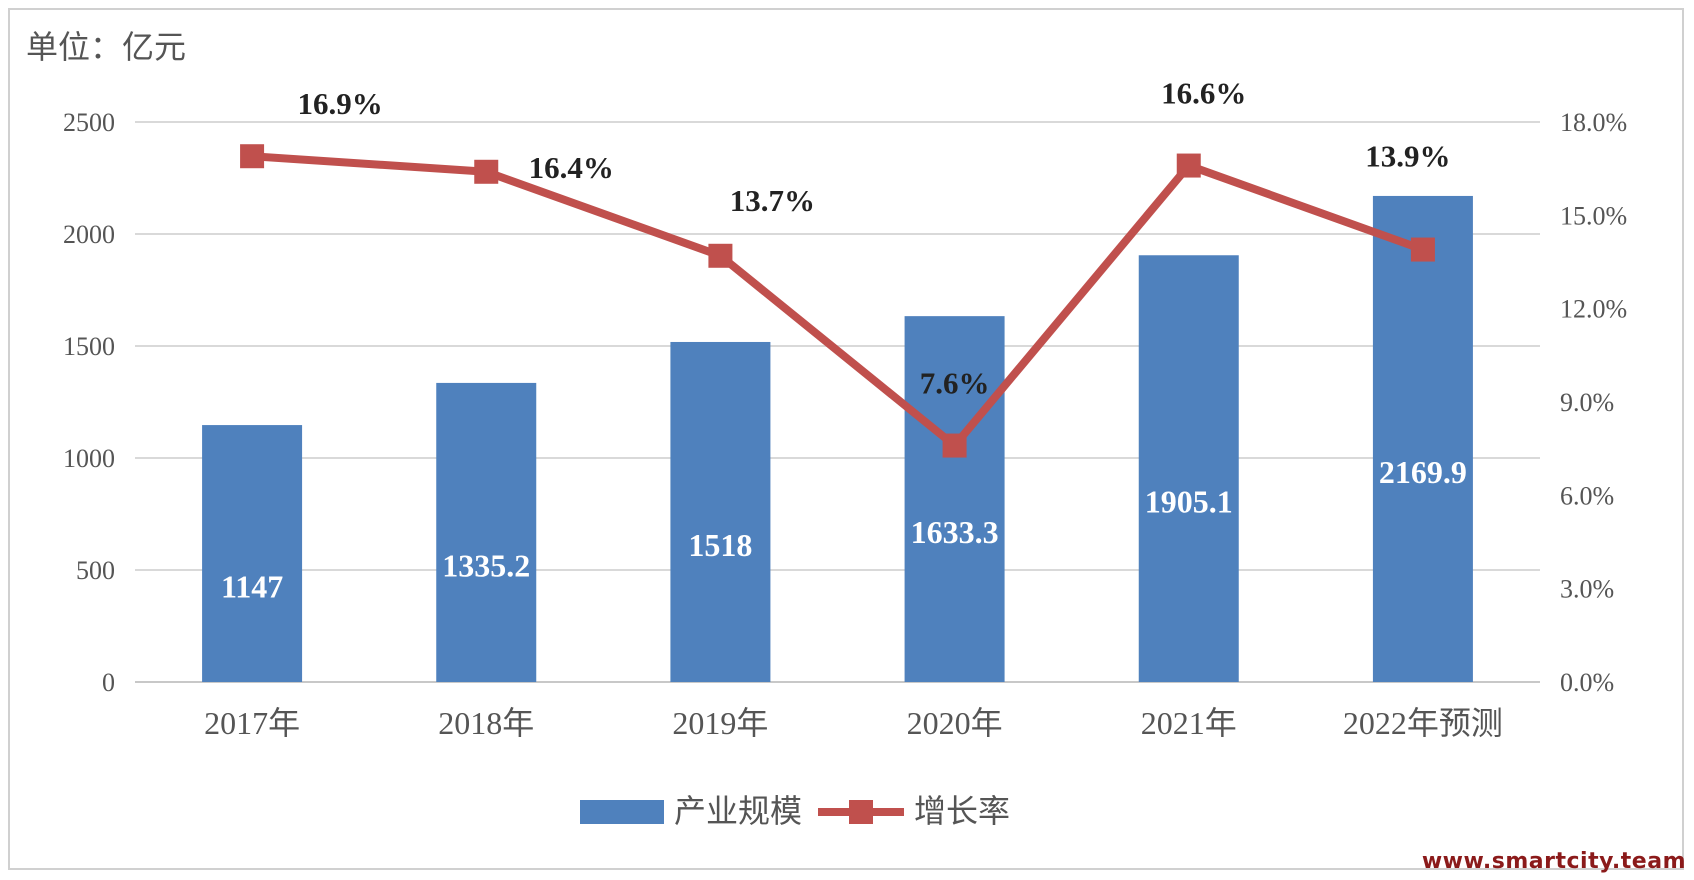  Describe the element at coordinates (861, 812) in the screenshot. I see `legend-swatch-marker` at that location.